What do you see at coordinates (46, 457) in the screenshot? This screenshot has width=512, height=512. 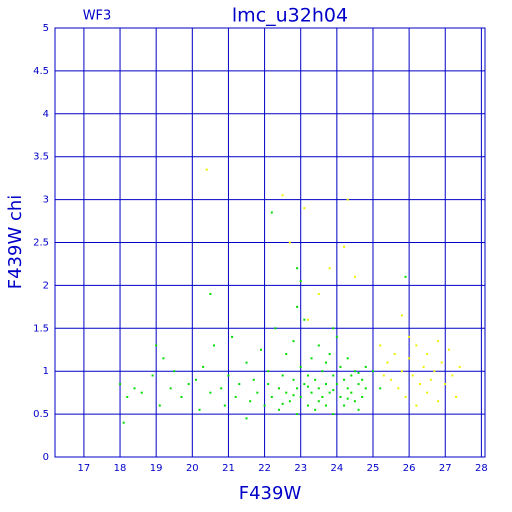 I see `y-tick-label: 0` at bounding box center [46, 457].